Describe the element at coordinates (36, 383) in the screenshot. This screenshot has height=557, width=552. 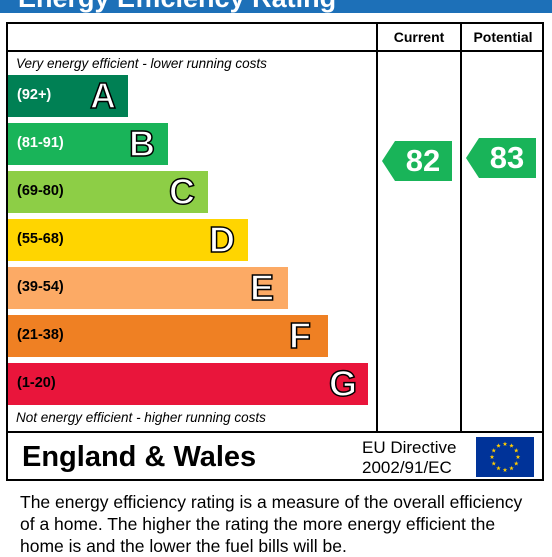
I see `band-range: (1-20)` at that location.